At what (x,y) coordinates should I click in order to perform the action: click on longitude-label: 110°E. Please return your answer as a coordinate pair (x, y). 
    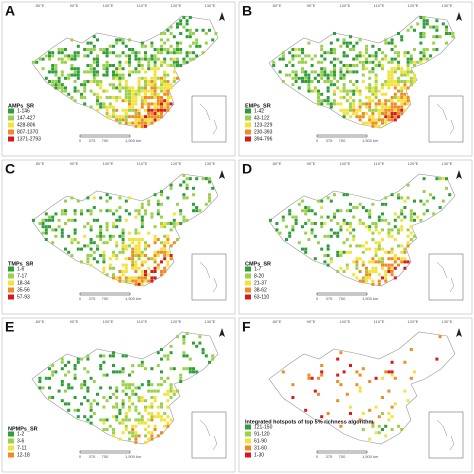
    Looking at the image, I should click on (142, 5).